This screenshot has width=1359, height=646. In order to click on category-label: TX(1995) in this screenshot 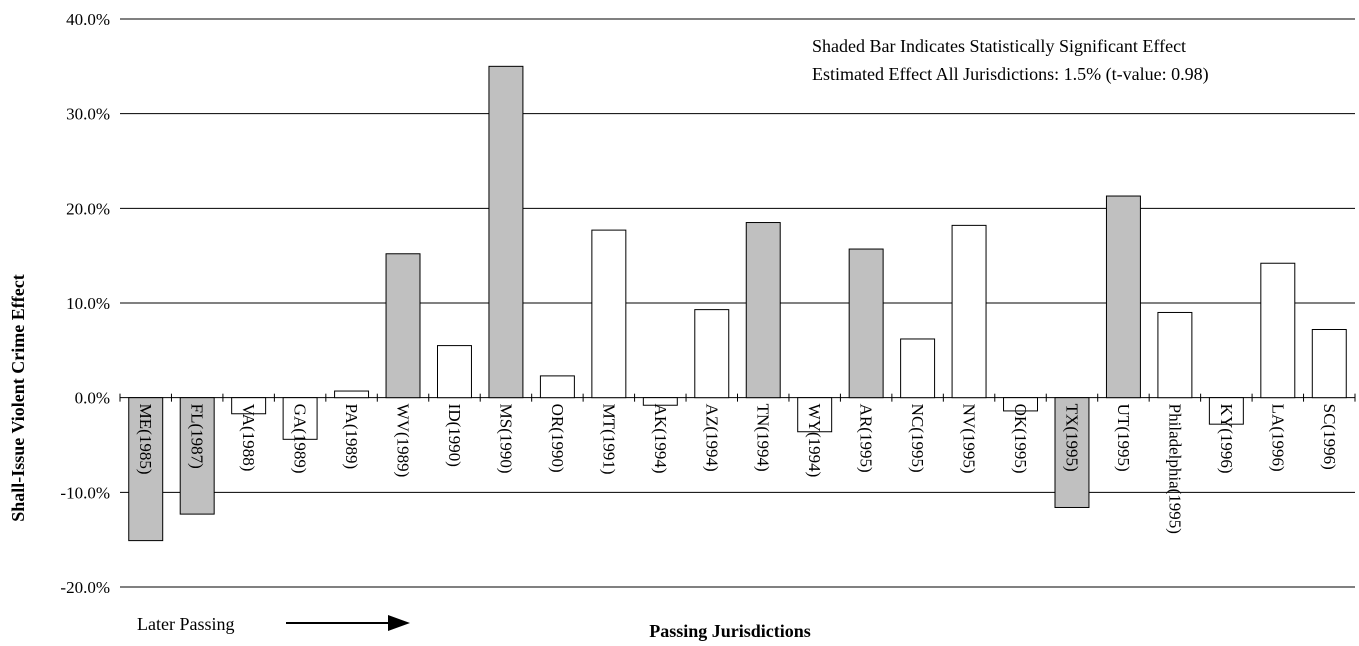, I will do `click(1071, 438)`.